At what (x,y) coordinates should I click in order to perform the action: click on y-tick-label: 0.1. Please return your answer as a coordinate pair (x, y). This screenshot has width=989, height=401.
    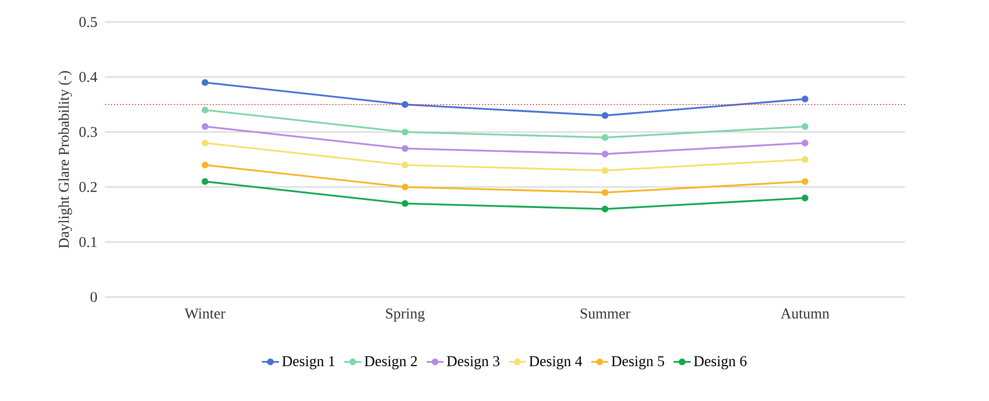
    Looking at the image, I should click on (88, 242).